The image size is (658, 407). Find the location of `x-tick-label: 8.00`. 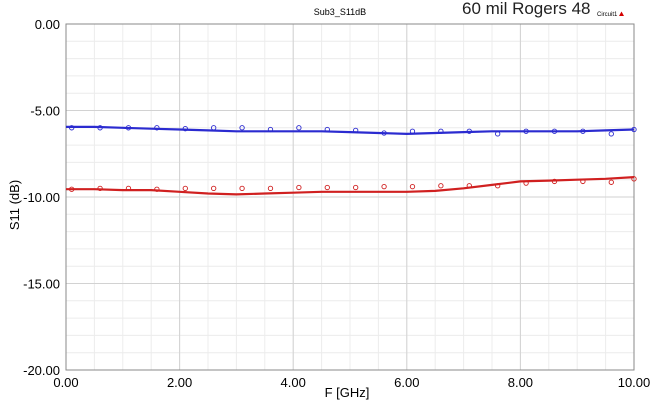

x-tick-label: 8.00 is located at coordinates (520, 382).